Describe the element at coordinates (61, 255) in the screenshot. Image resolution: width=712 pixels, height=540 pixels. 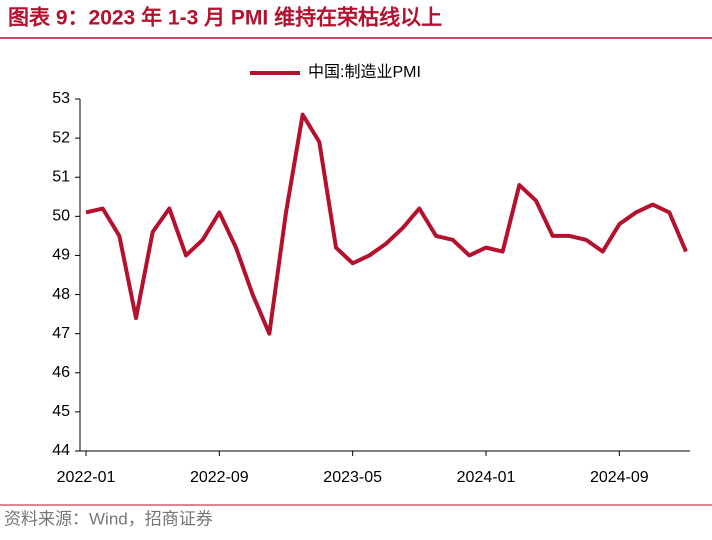
I see `y-tick-label: 49` at that location.